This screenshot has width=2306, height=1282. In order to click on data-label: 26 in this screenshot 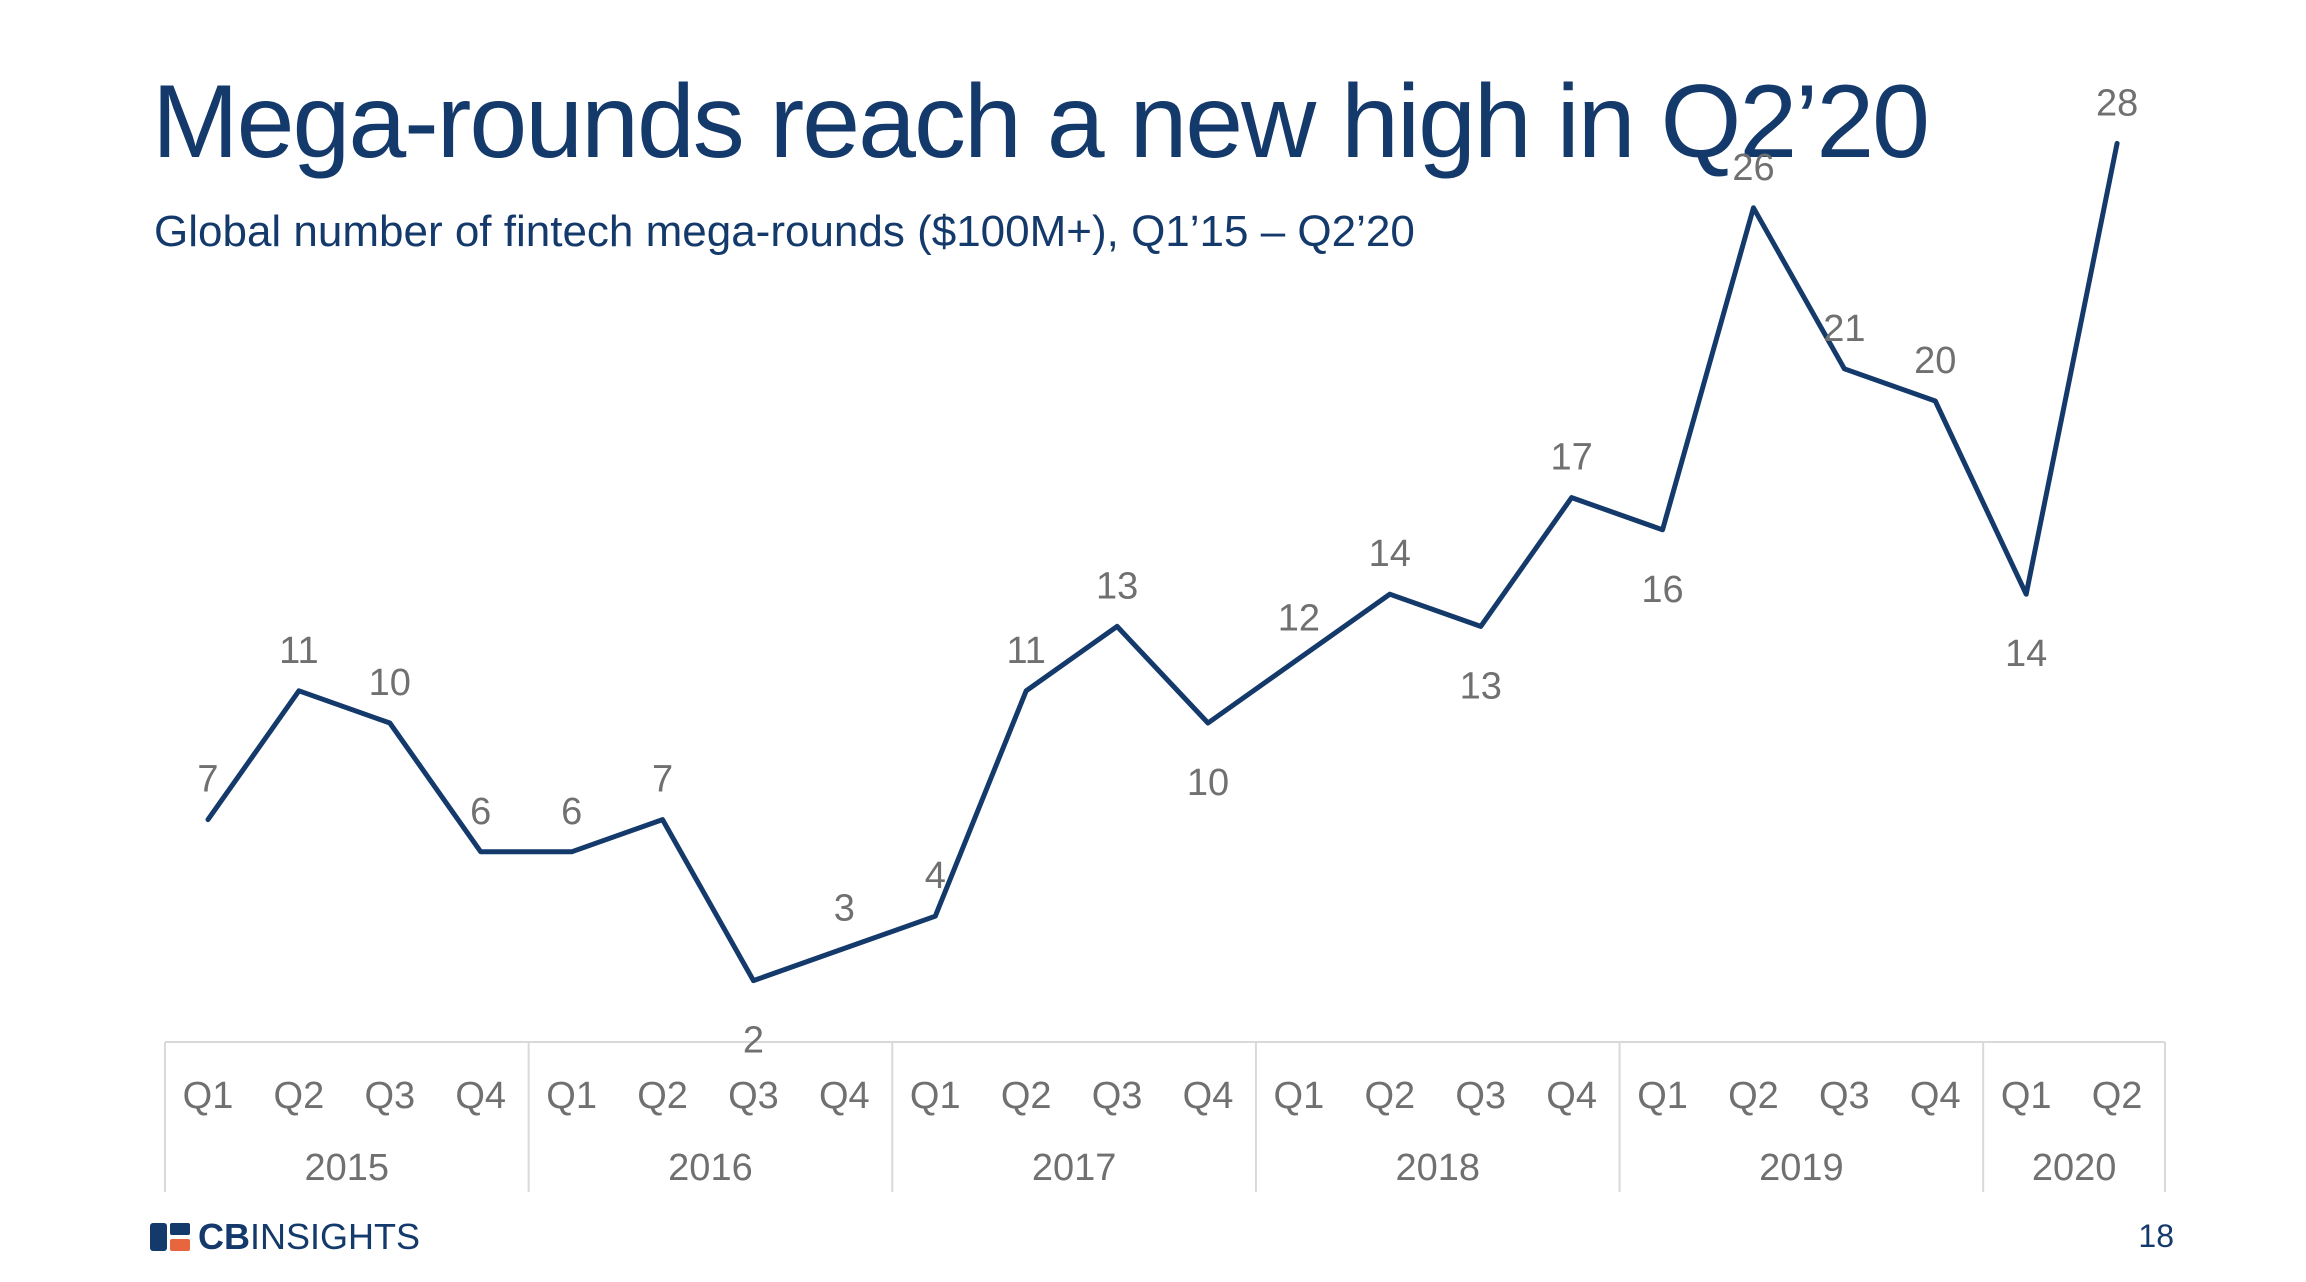, I will do `click(1753, 168)`.